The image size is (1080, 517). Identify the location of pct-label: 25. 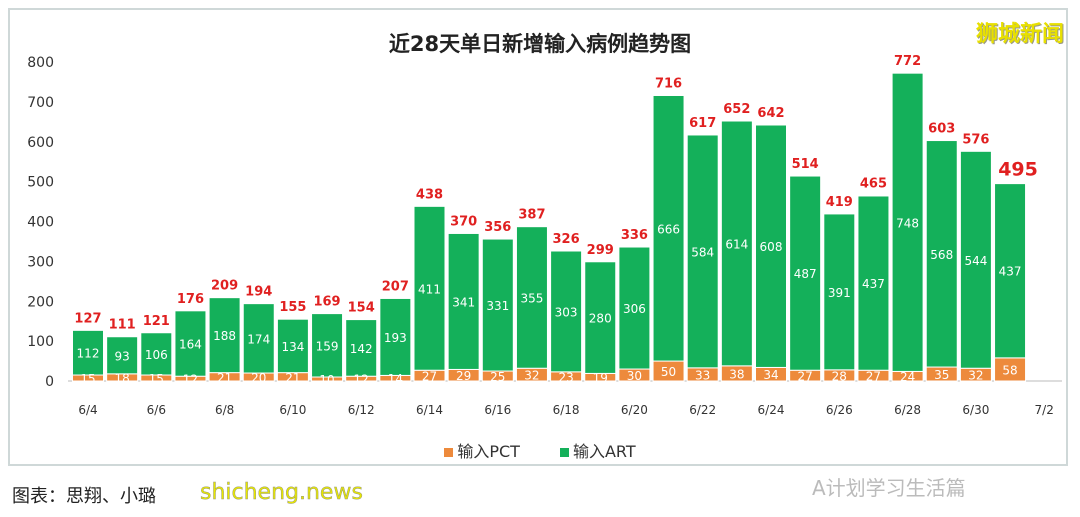
(497, 377).